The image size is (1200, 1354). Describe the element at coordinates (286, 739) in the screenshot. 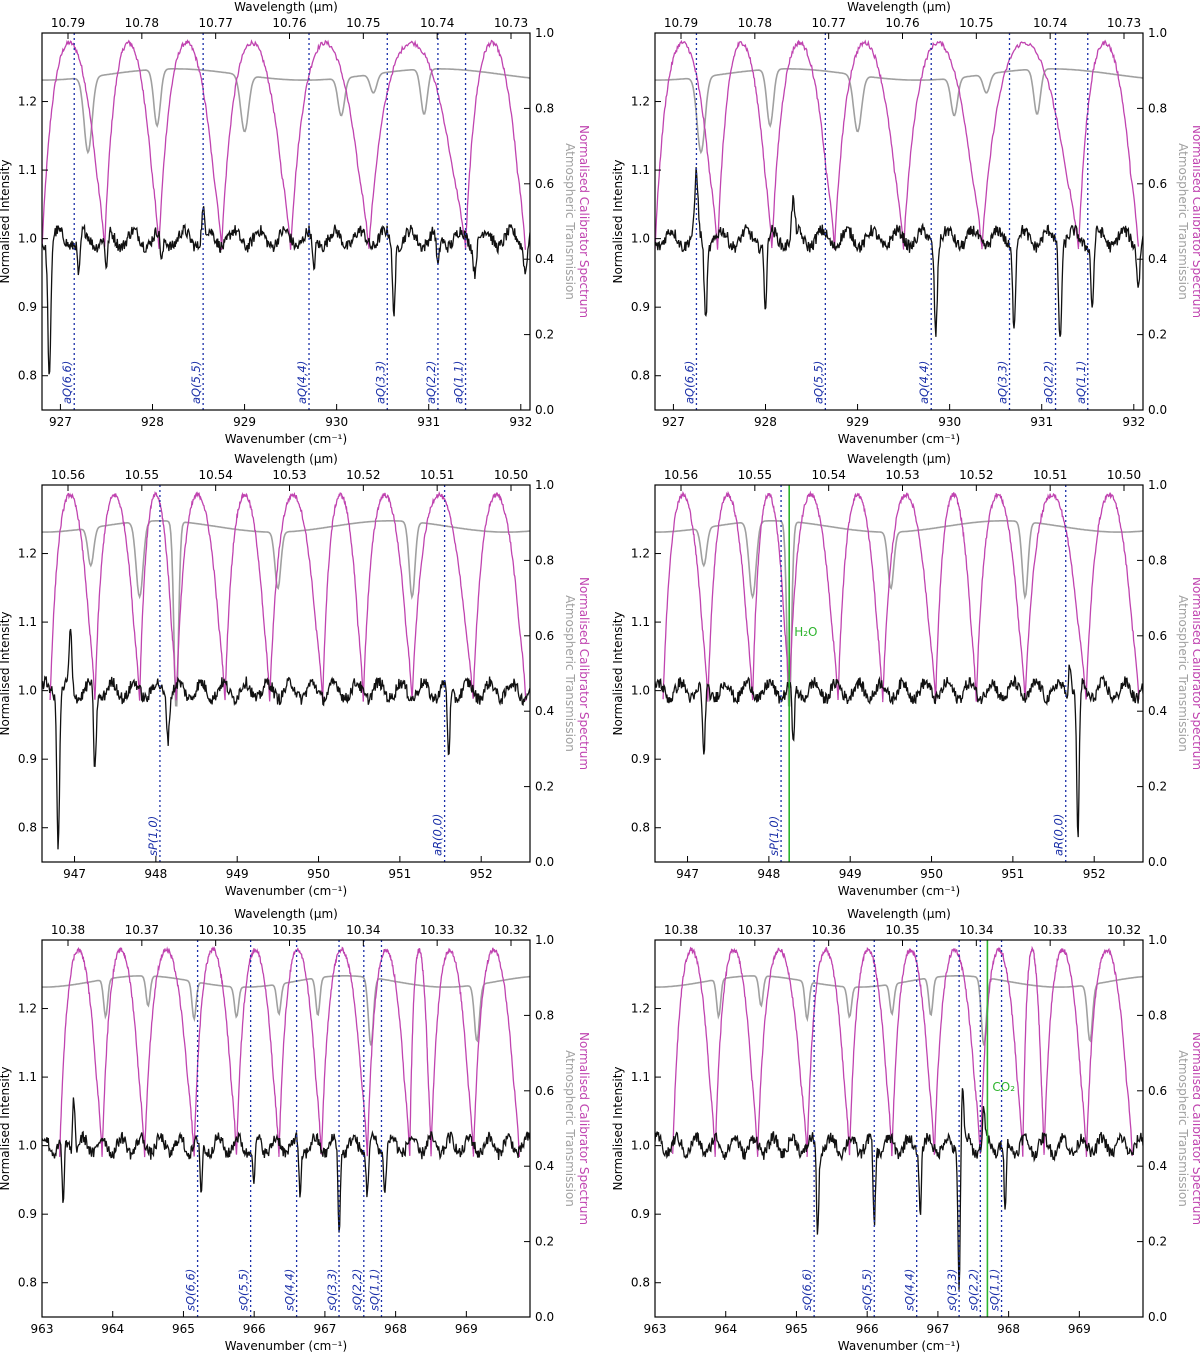

I see `target-spectrum-series` at that location.